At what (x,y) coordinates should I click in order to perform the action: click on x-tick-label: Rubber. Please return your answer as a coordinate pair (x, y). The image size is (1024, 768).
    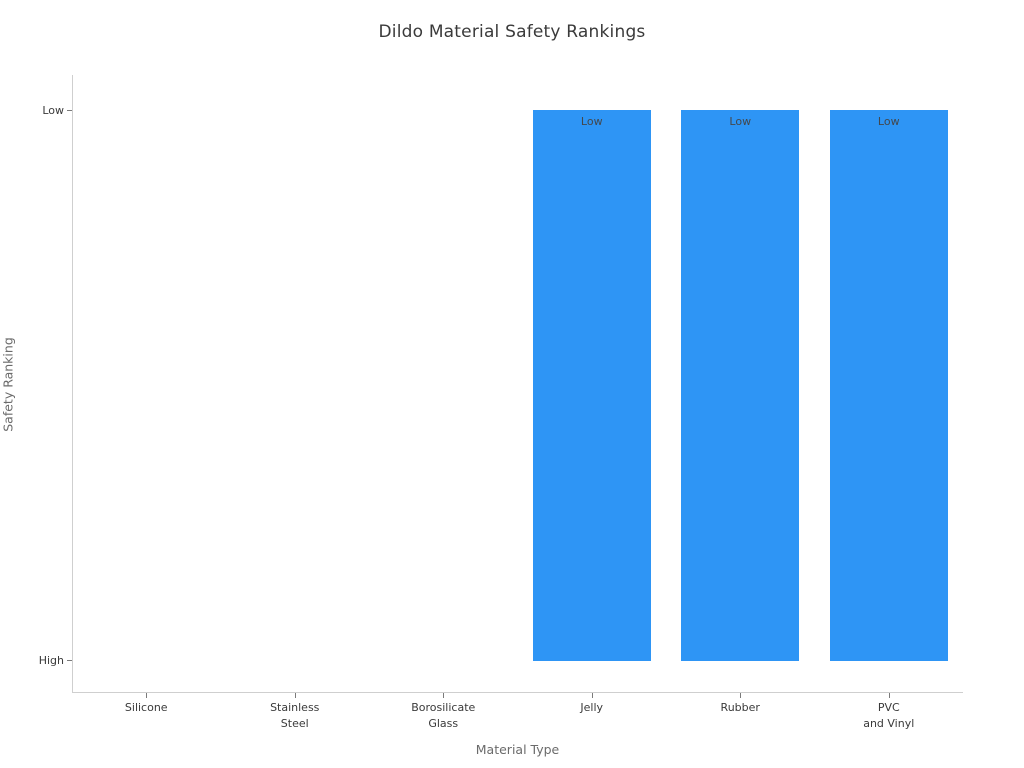
    Looking at the image, I should click on (740, 707).